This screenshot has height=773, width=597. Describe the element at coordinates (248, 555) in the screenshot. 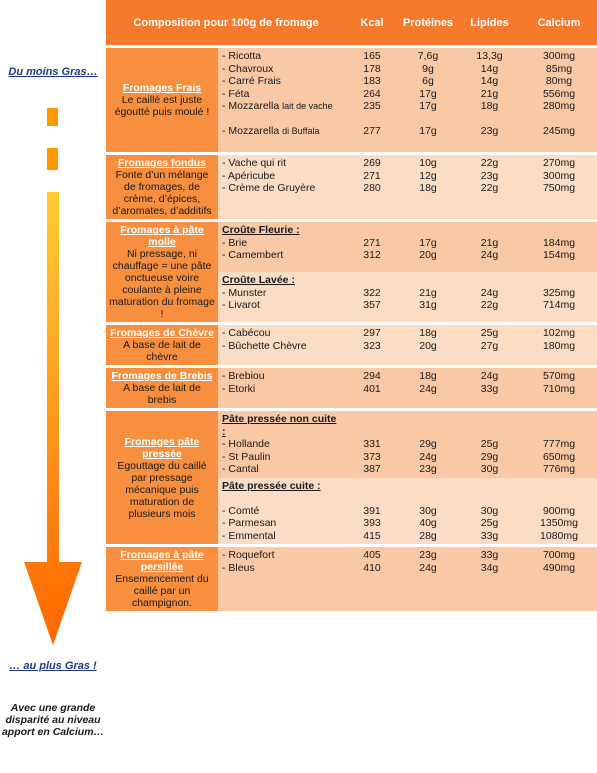

I see `cheese-name: - Roquefort` at that location.